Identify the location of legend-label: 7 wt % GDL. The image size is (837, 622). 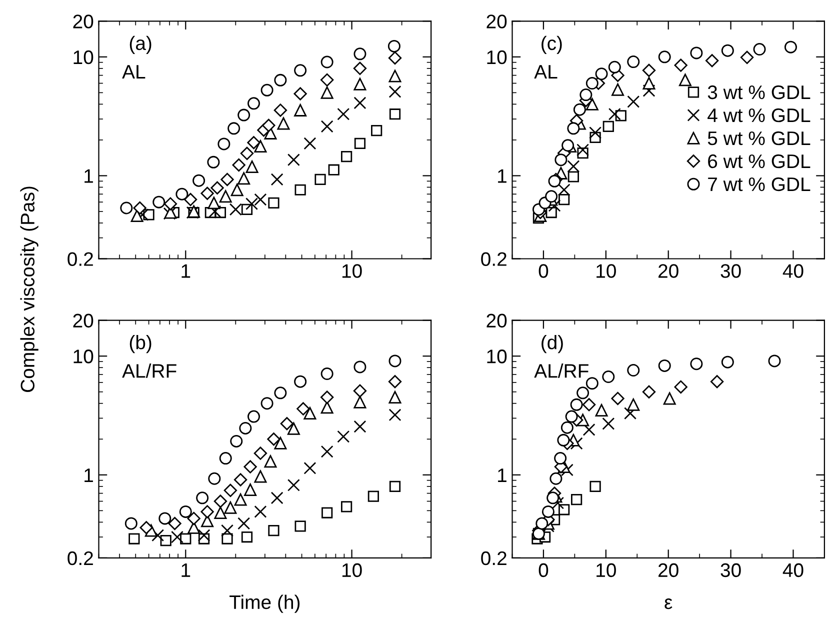
(759, 184).